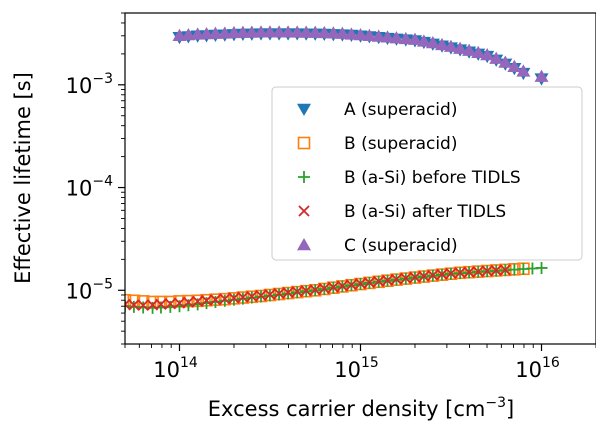 This screenshot has width=596, height=422. I want to click on legend-entry: C (superacid), so click(377, 246).